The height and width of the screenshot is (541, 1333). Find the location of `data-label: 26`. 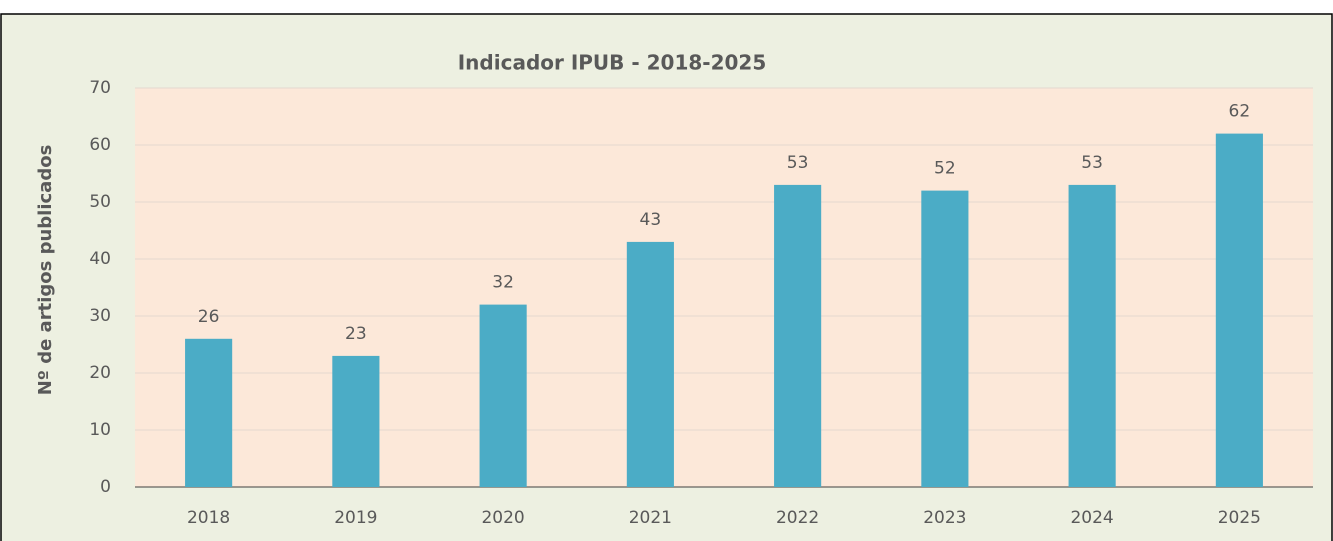

data-label: 26 is located at coordinates (209, 317).